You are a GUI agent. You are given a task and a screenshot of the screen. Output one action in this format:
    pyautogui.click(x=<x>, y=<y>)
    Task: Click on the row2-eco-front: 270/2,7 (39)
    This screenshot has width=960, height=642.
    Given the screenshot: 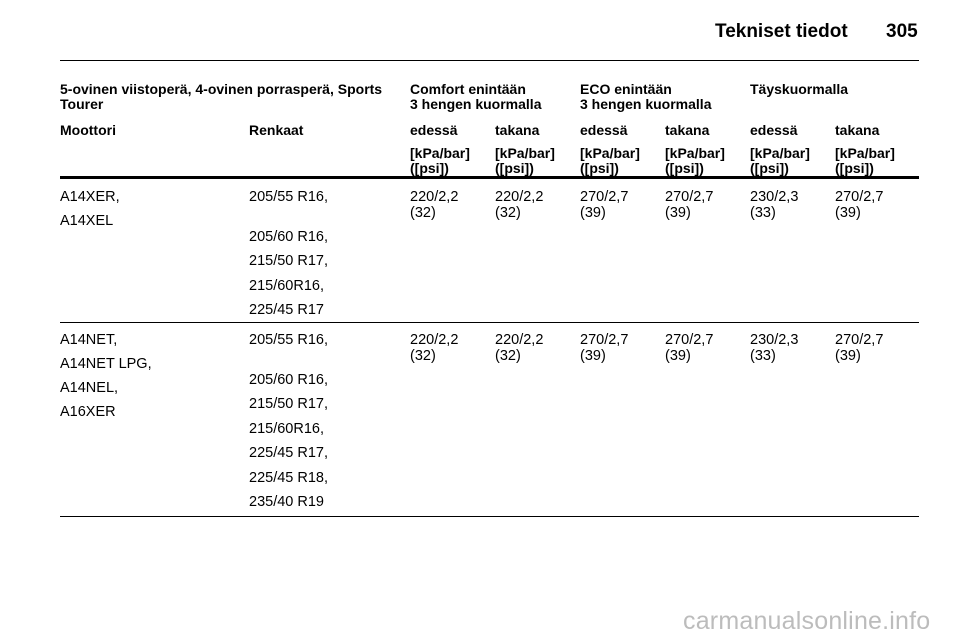 What is the action you would take?
    pyautogui.click(x=604, y=348)
    